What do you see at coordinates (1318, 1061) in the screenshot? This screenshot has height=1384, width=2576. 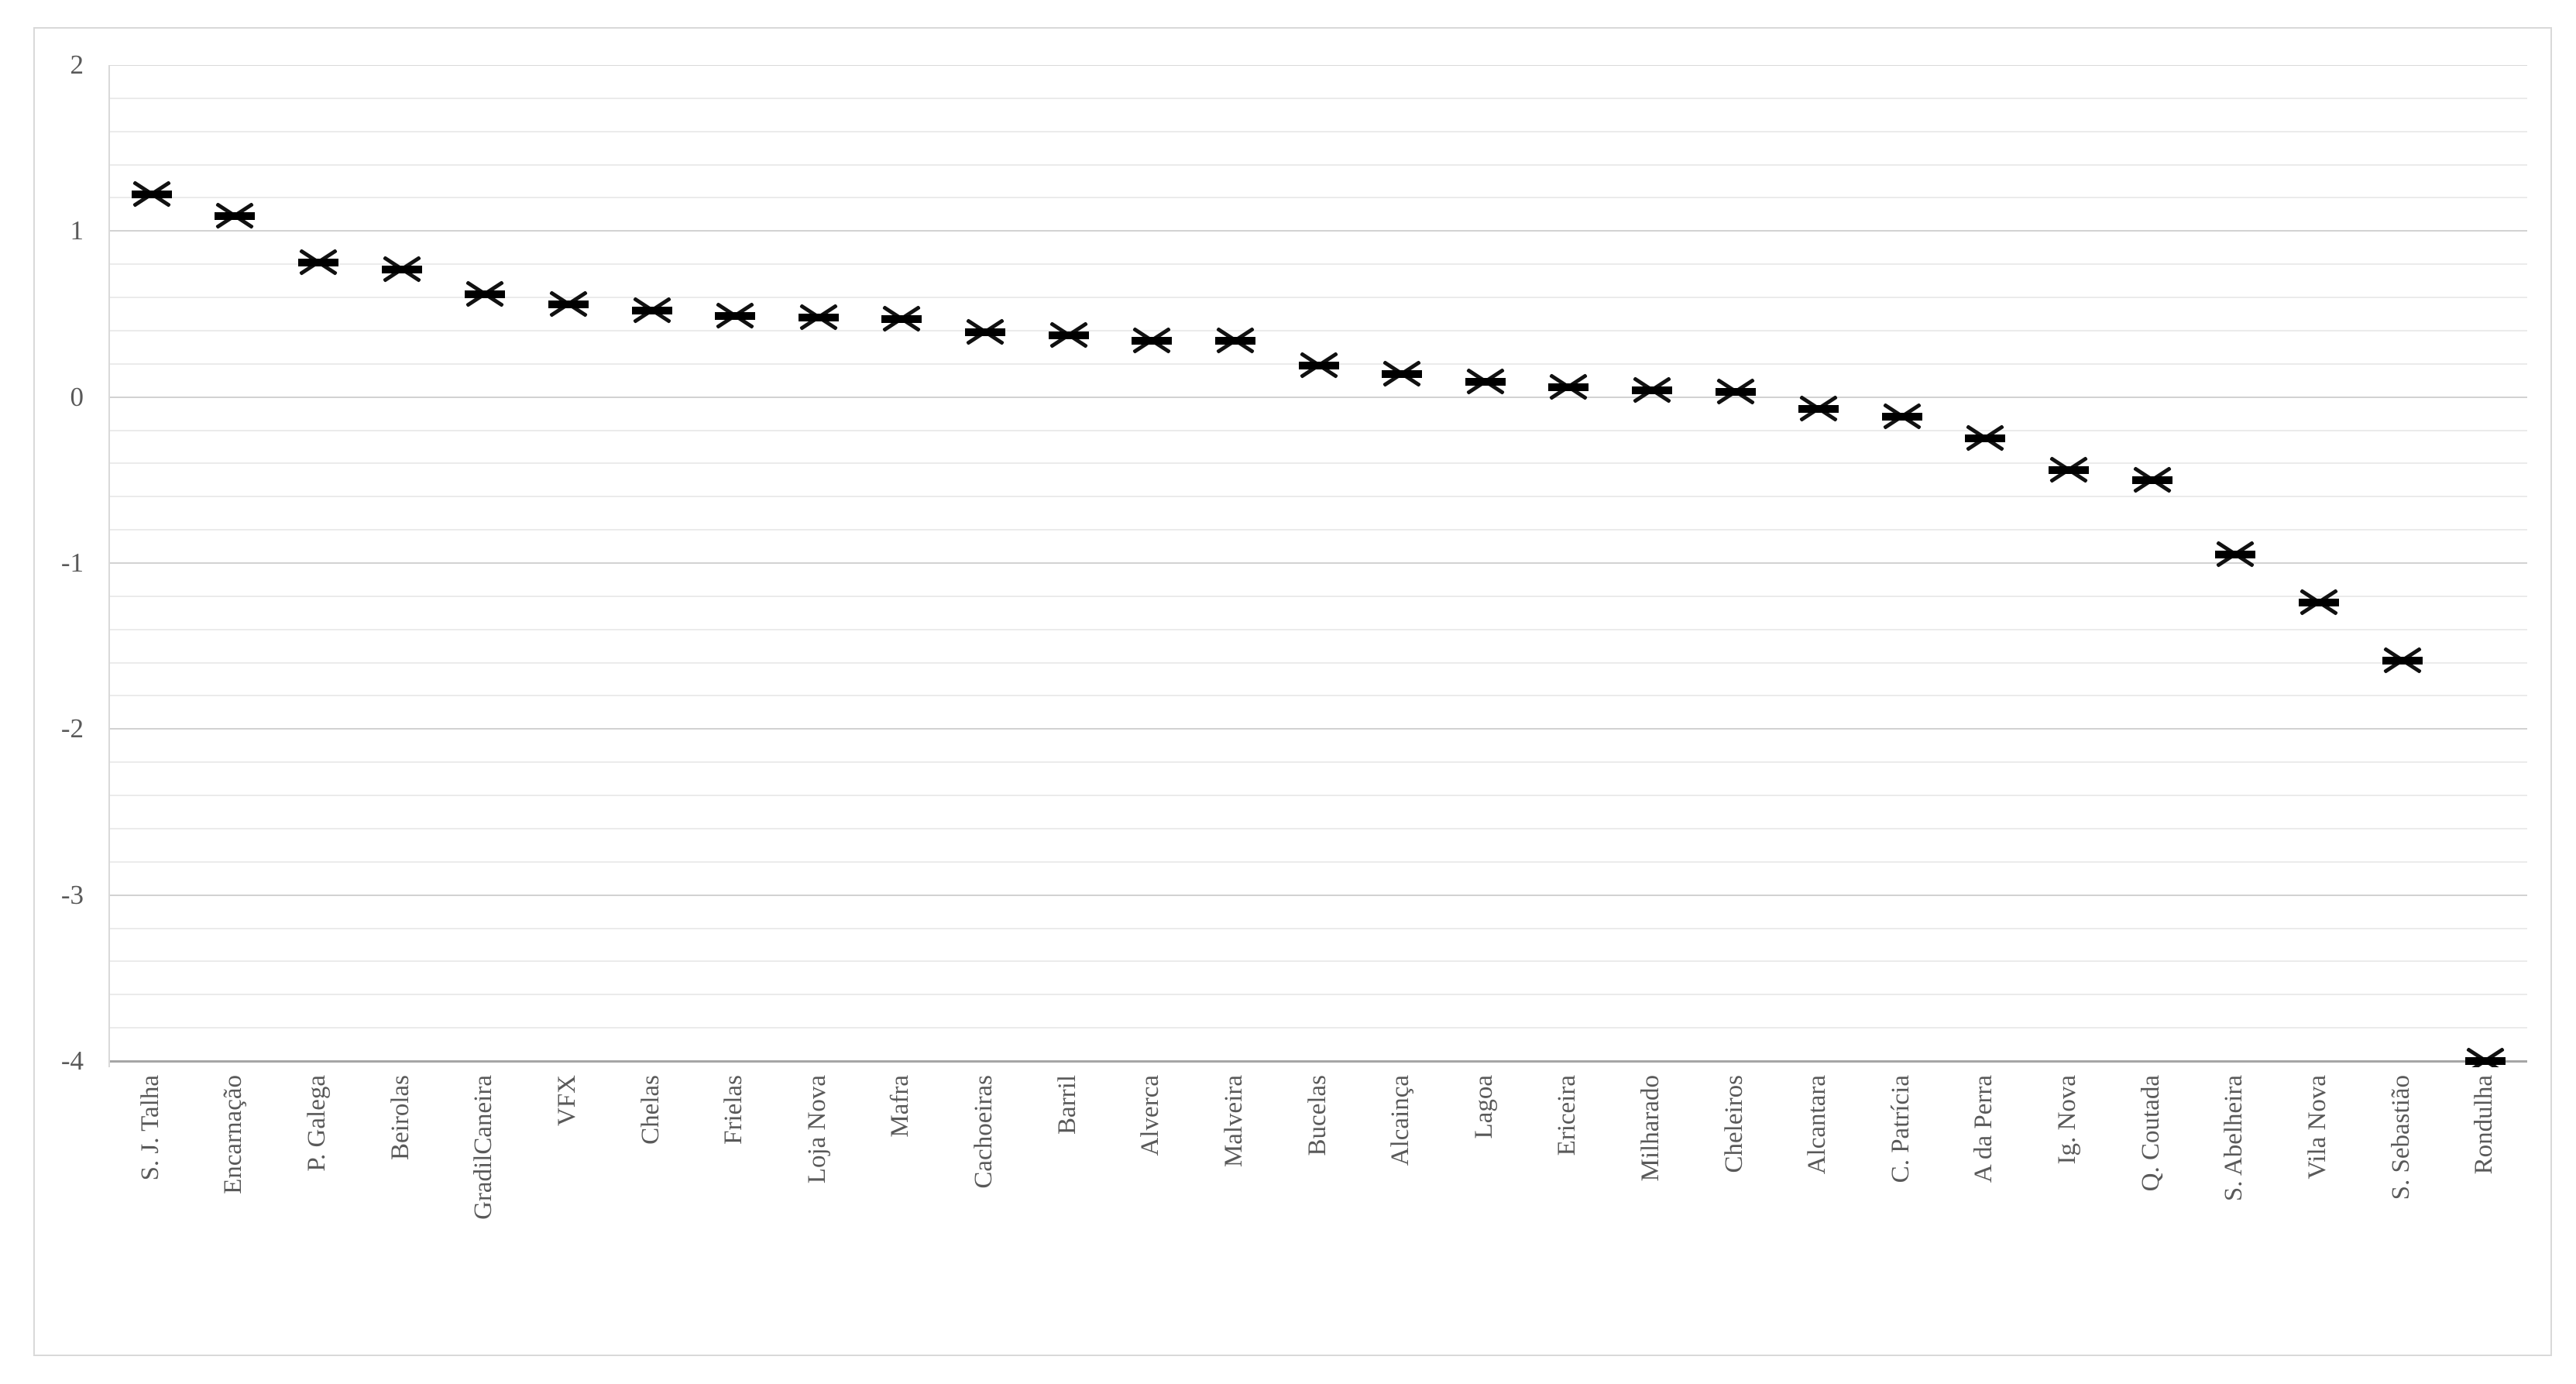 I see `x-axis-line` at bounding box center [1318, 1061].